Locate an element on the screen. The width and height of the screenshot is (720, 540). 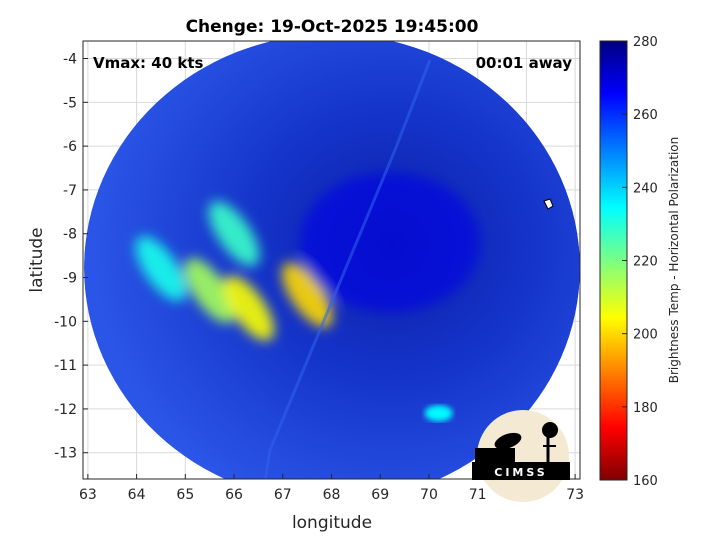
x-tick-label: 73 is located at coordinates (575, 495).